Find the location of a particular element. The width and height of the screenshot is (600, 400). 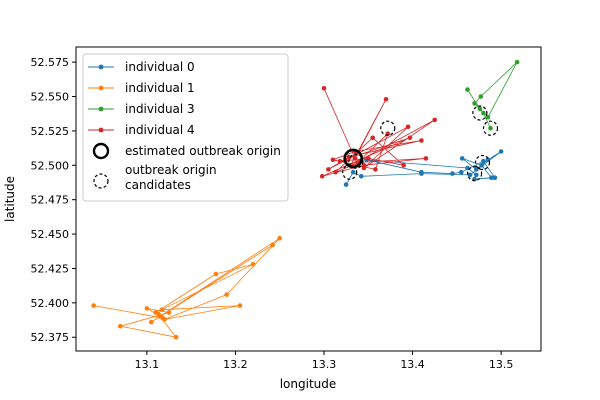

legend-box is located at coordinates (185, 127).